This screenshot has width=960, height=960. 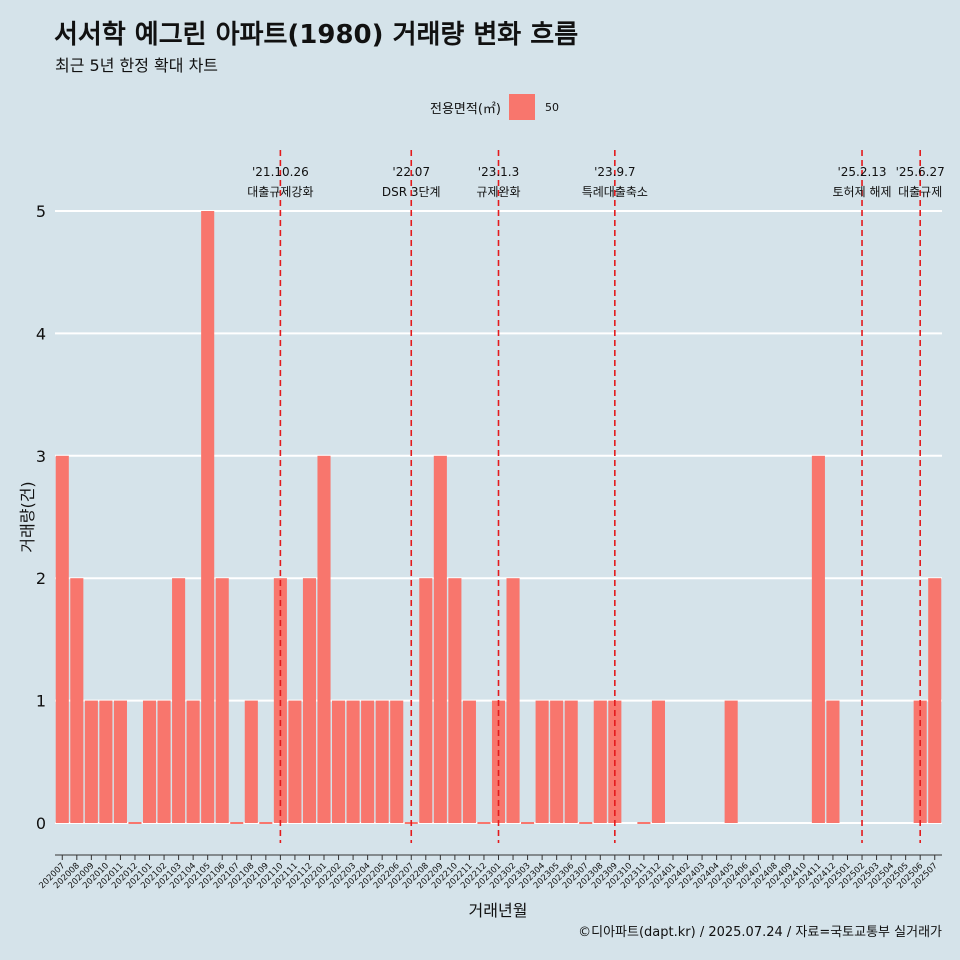 I want to click on legend: 전용면적(㎡) 50, so click(x=494, y=107).